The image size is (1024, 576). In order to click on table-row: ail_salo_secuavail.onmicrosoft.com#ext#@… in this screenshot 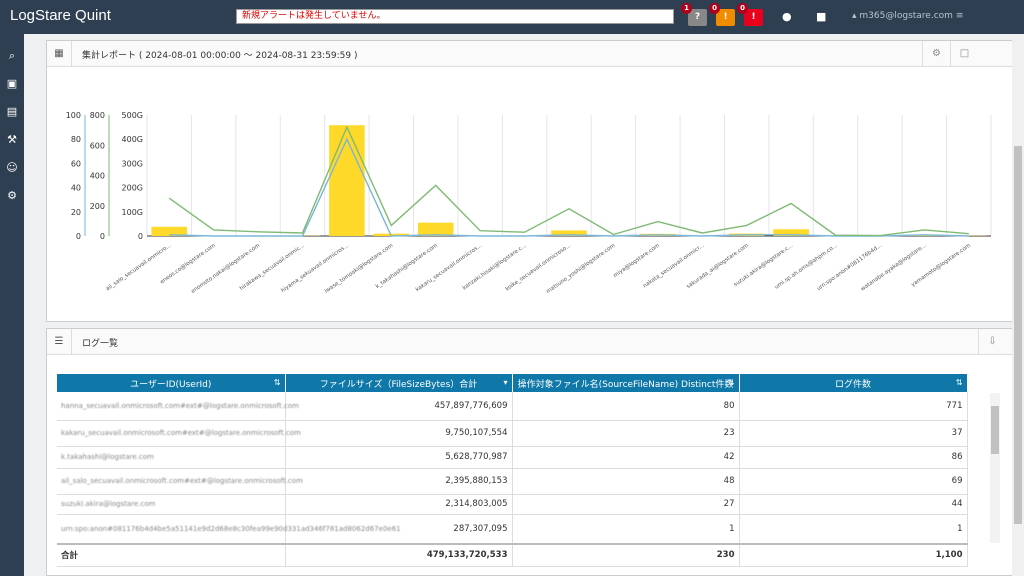, I will do `click(512, 481)`.